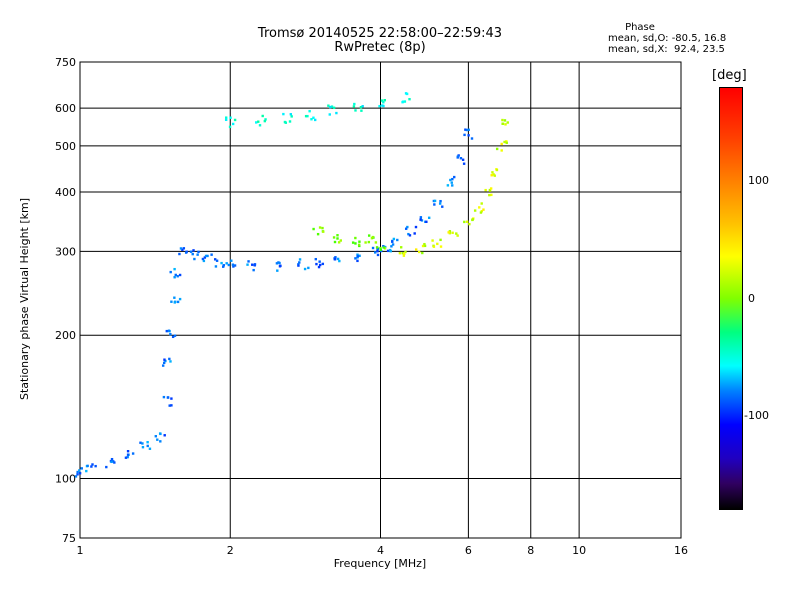 Image resolution: width=800 pixels, height=600 pixels. What do you see at coordinates (751, 298) in the screenshot?
I see `colorbar-tick: 0` at bounding box center [751, 298].